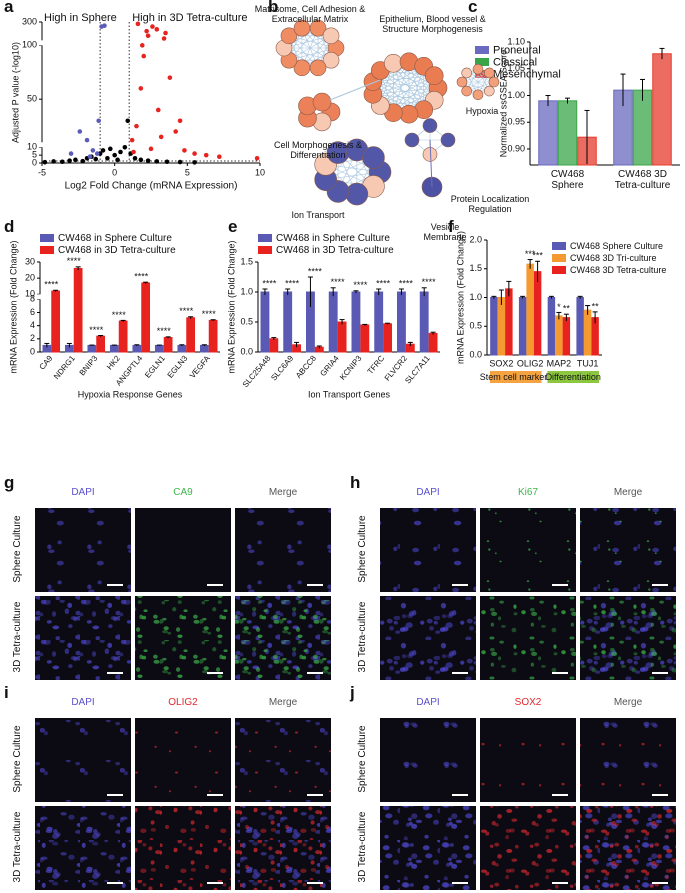 This screenshot has width=685, height=893. What do you see at coordinates (351, 367) in the screenshot?
I see `x-tick-label: KCNIP3` at bounding box center [351, 367].